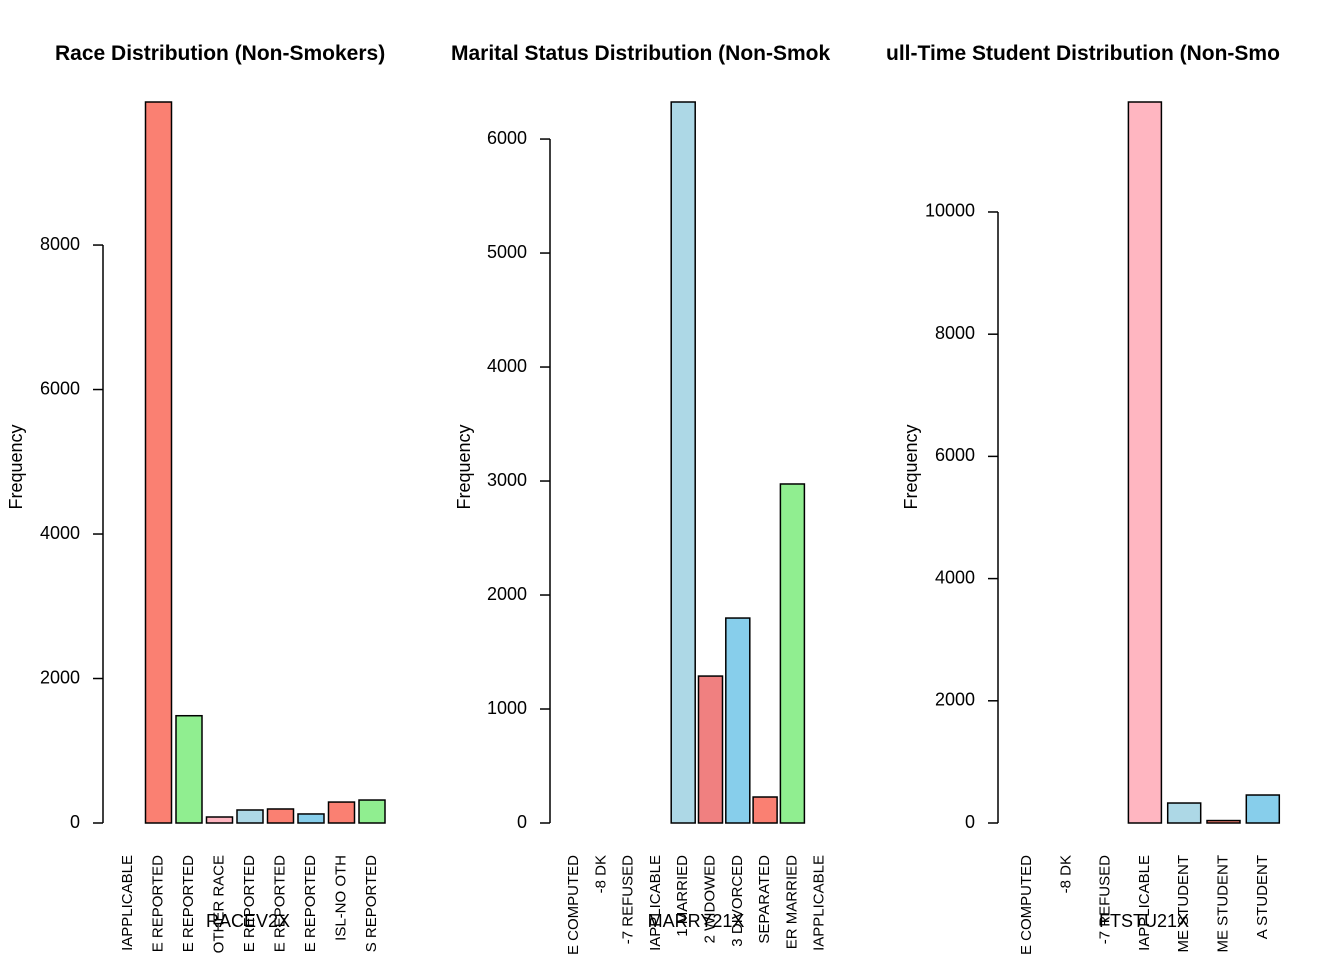 This screenshot has height=960, width=1344. What do you see at coordinates (737, 901) in the screenshot?
I see `x-tick-label: 3 DIVORCED` at bounding box center [737, 901].